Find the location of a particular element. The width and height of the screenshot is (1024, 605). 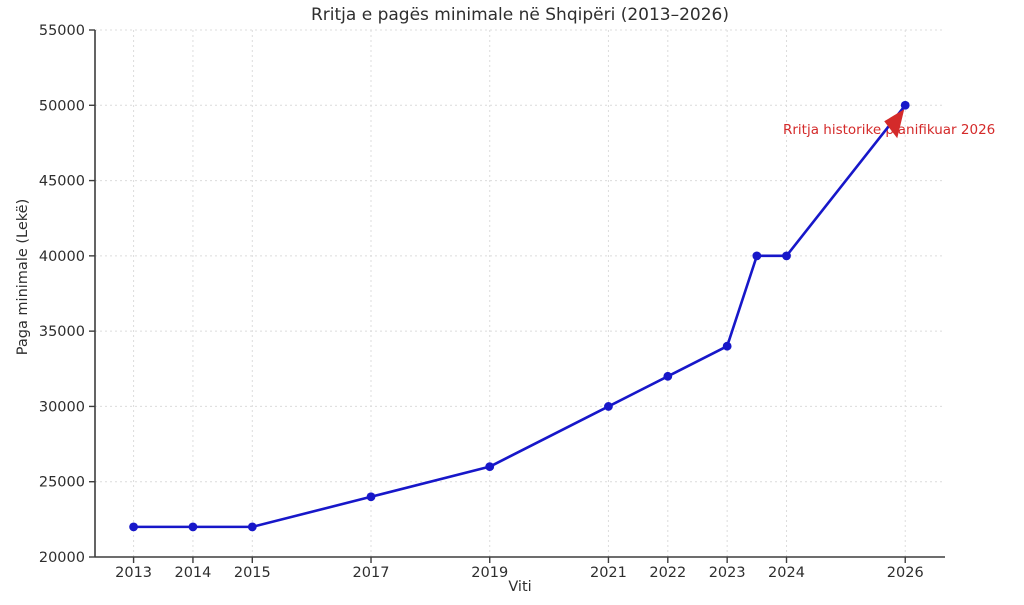

x-tick-label: 2022 is located at coordinates (667, 573).